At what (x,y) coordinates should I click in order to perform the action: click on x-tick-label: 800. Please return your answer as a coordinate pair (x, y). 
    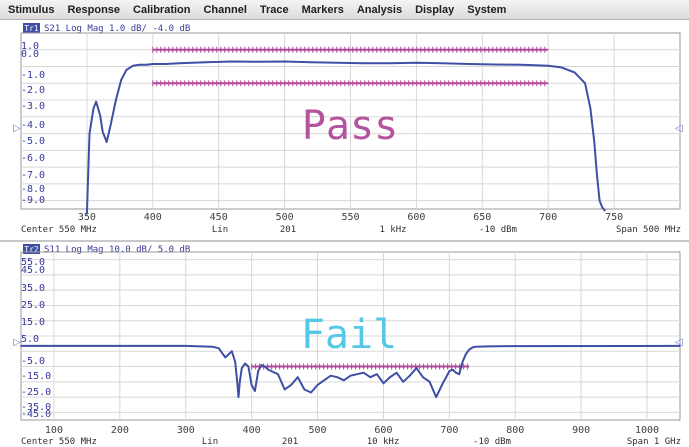
    Looking at the image, I should click on (515, 430).